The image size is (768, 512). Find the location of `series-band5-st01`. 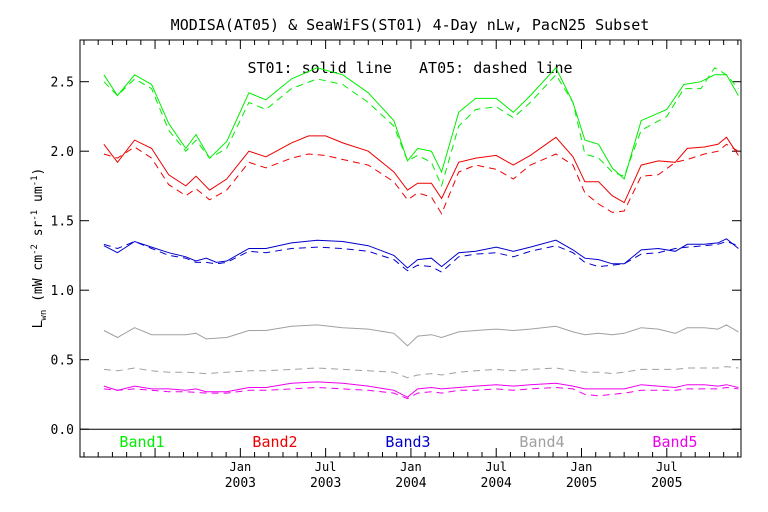

series-band5-st01 is located at coordinates (421, 389).